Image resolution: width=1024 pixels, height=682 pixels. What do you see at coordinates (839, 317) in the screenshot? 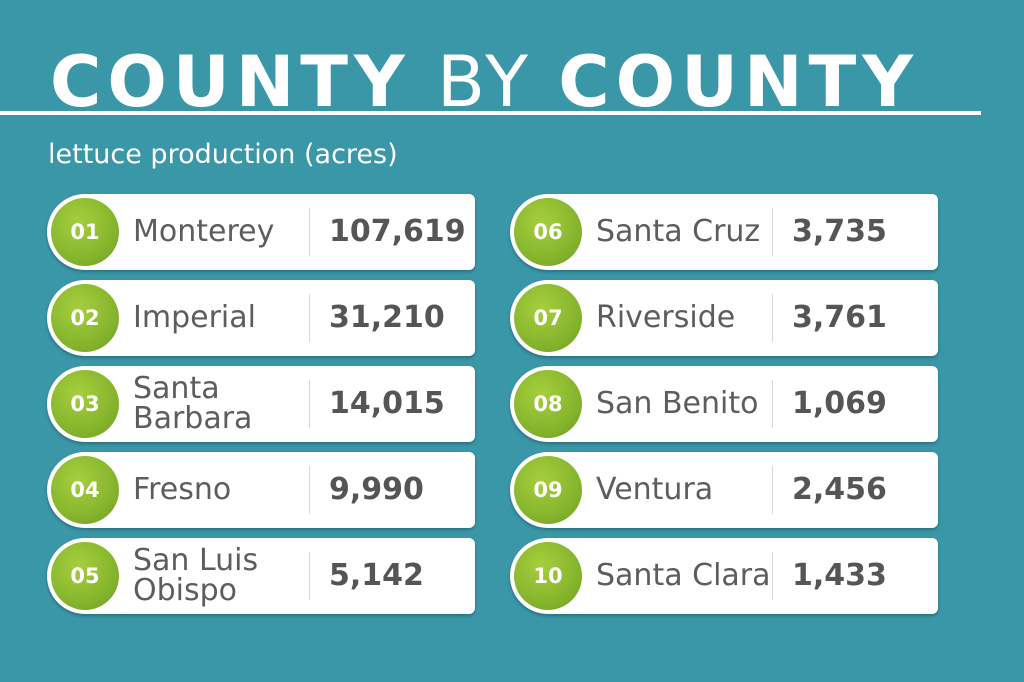
I see `acreage-value: 3,761` at bounding box center [839, 317].